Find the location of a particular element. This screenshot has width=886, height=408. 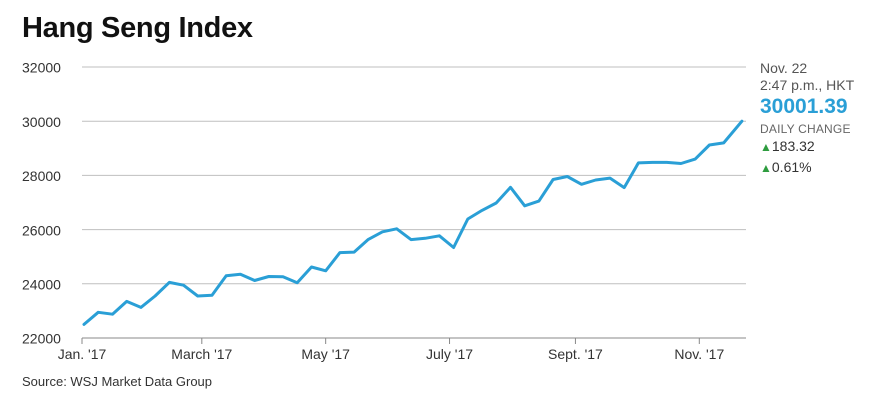

change-points: ▲183.32 is located at coordinates (820, 146).